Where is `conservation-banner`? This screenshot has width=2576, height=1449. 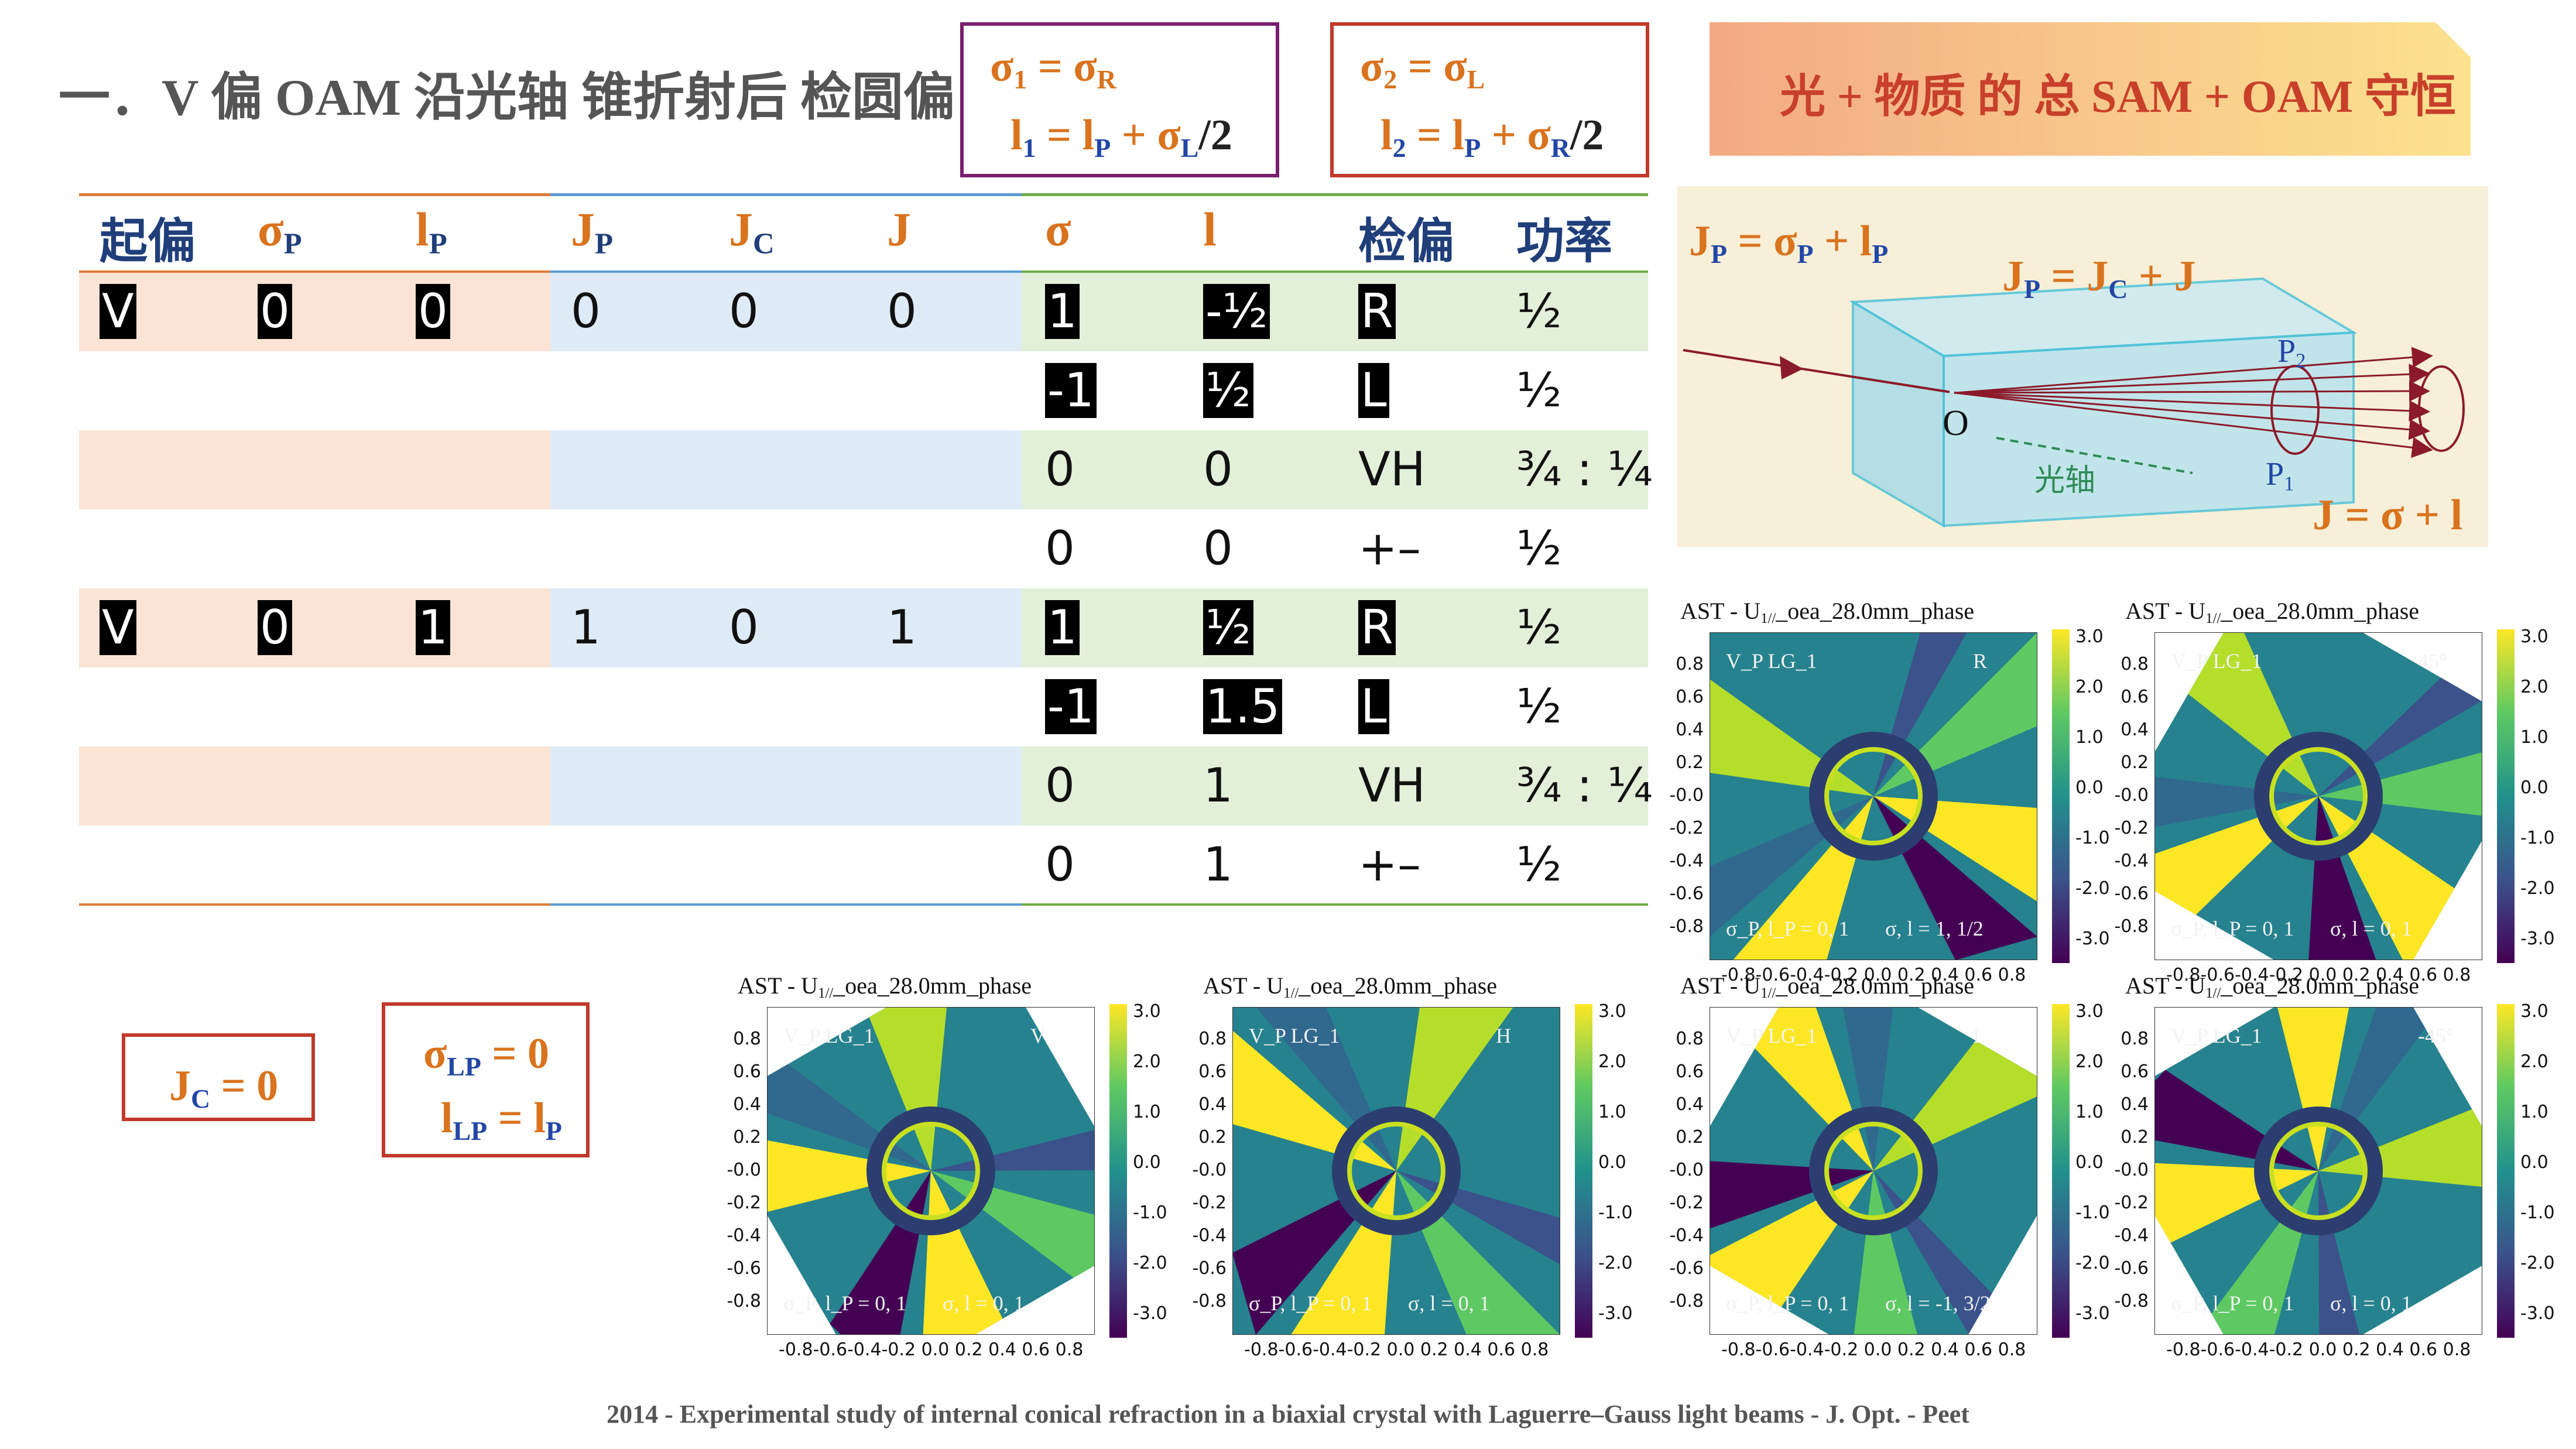 conservation-banner is located at coordinates (2090, 89).